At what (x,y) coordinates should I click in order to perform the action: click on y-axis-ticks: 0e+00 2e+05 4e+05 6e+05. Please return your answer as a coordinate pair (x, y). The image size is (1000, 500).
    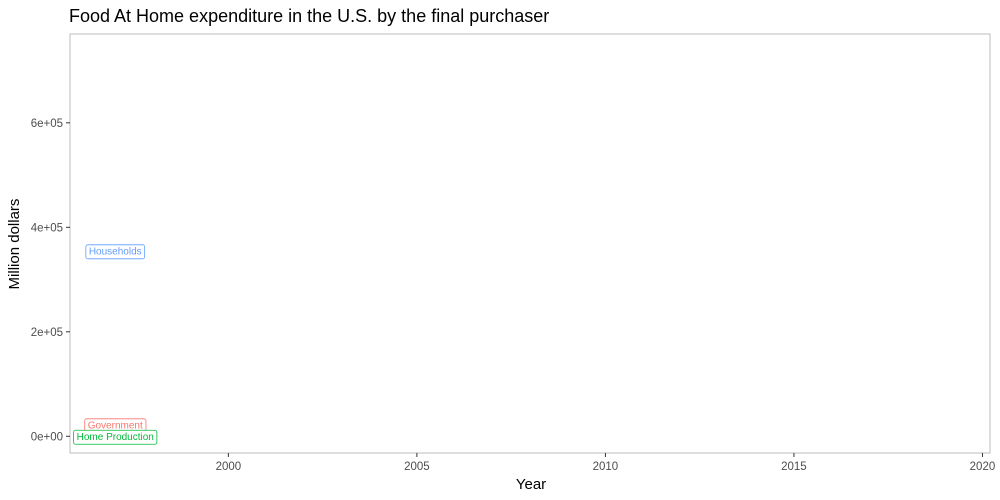
    Looking at the image, I should click on (50, 280).